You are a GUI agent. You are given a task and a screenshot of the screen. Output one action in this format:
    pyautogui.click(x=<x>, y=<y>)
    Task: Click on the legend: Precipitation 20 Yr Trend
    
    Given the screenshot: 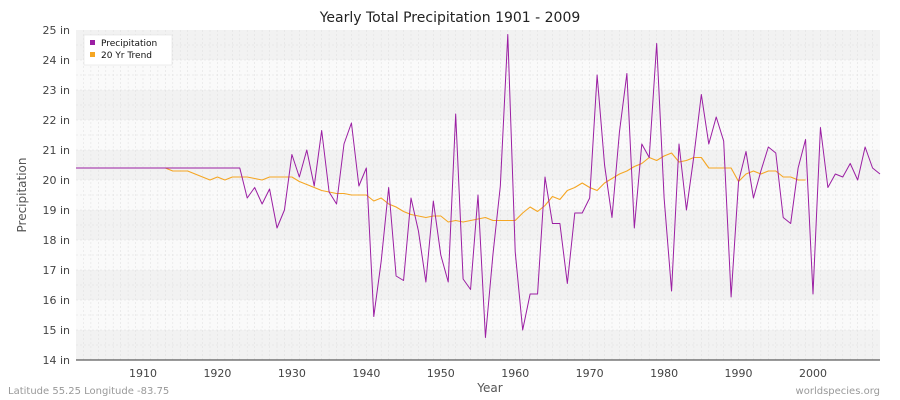 What is the action you would take?
    pyautogui.click(x=128, y=50)
    